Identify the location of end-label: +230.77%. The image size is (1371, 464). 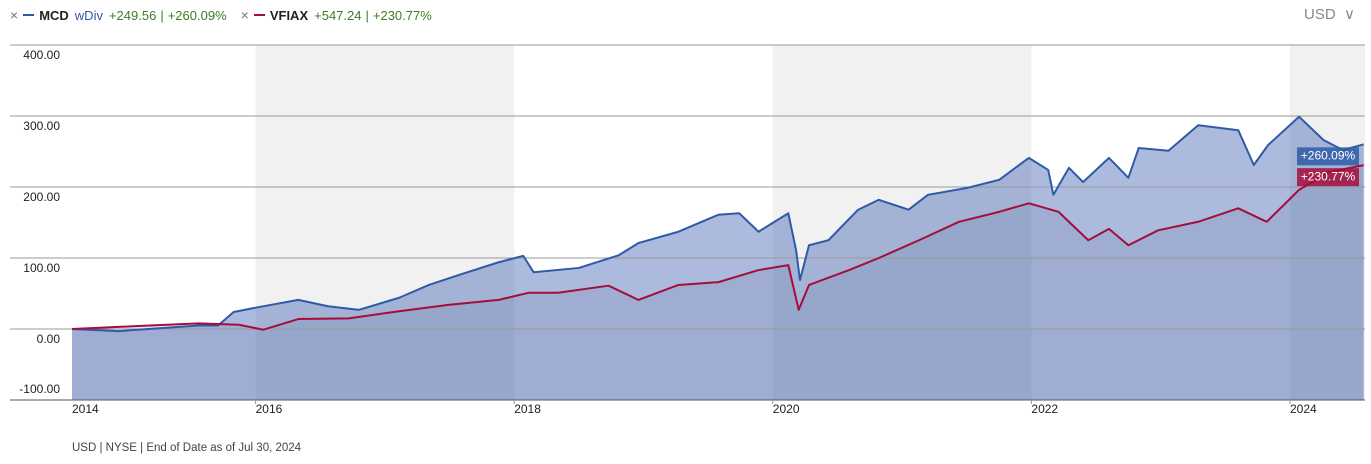
(1328, 177).